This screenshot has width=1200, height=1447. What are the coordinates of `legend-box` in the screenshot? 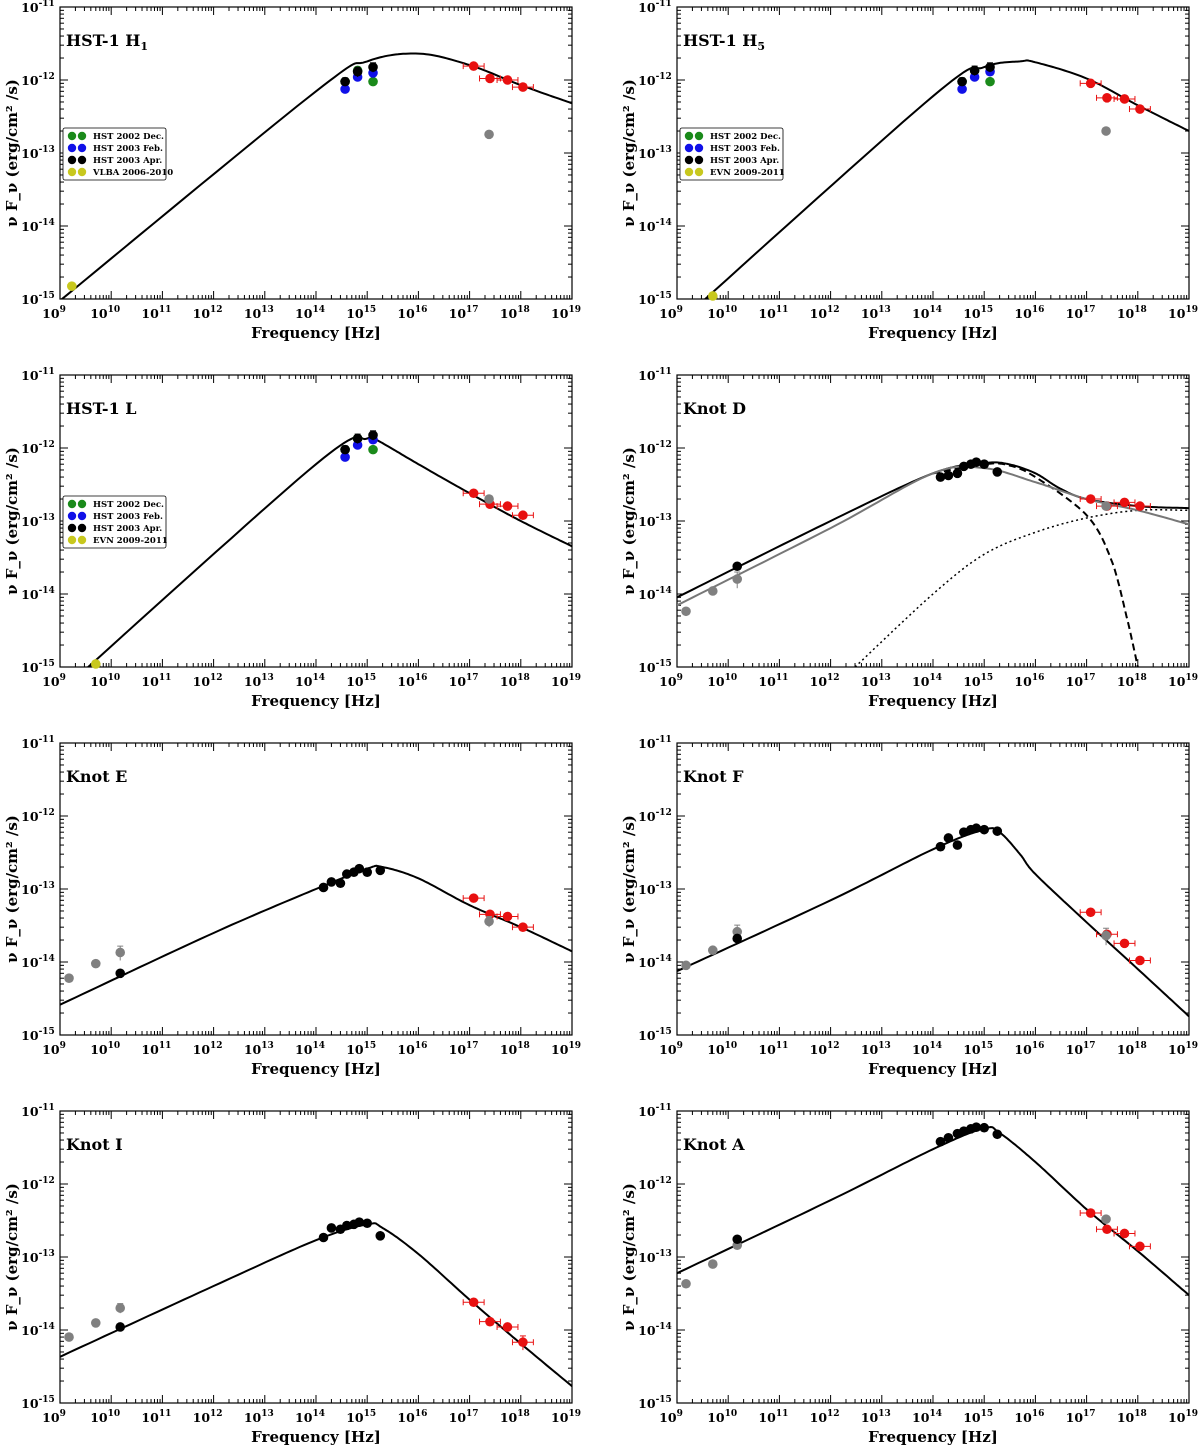 It's located at (114, 522).